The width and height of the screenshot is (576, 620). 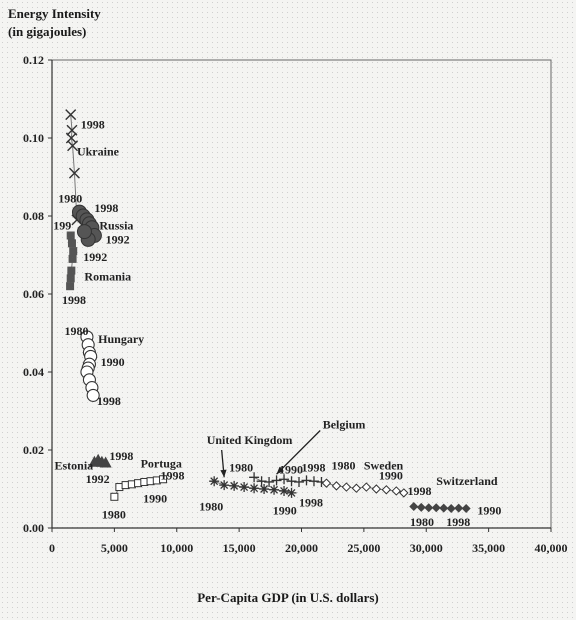 I want to click on x-tick-label: 0, so click(x=52, y=548).